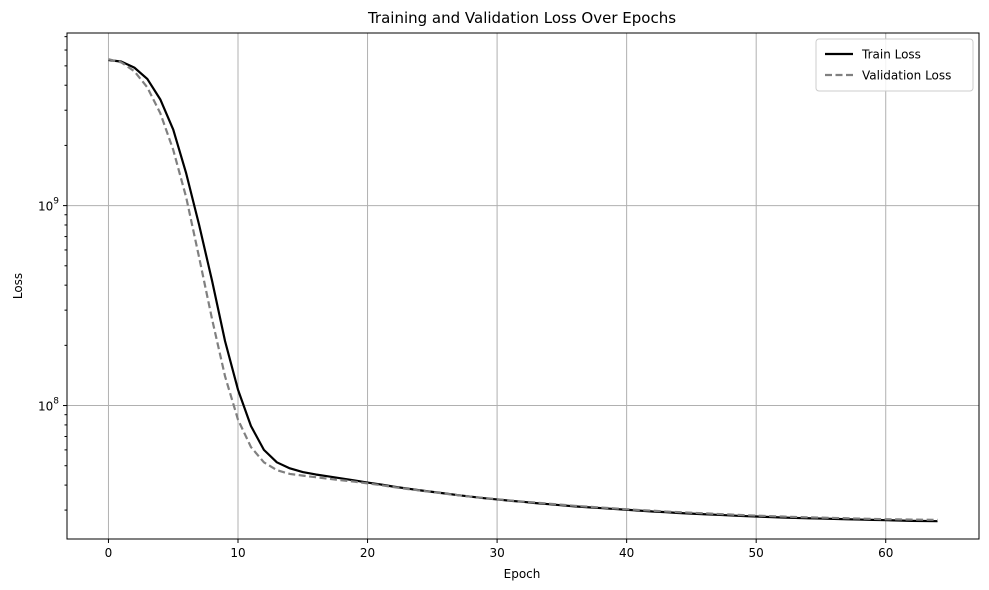 Image resolution: width=989 pixels, height=590 pixels. I want to click on chart-title: Training and Validation Loss Over Epochs, so click(521, 18).